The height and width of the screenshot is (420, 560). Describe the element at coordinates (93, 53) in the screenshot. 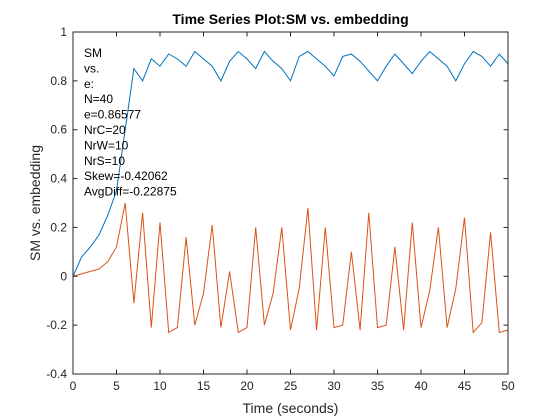

I see `annotation-line: SM` at that location.